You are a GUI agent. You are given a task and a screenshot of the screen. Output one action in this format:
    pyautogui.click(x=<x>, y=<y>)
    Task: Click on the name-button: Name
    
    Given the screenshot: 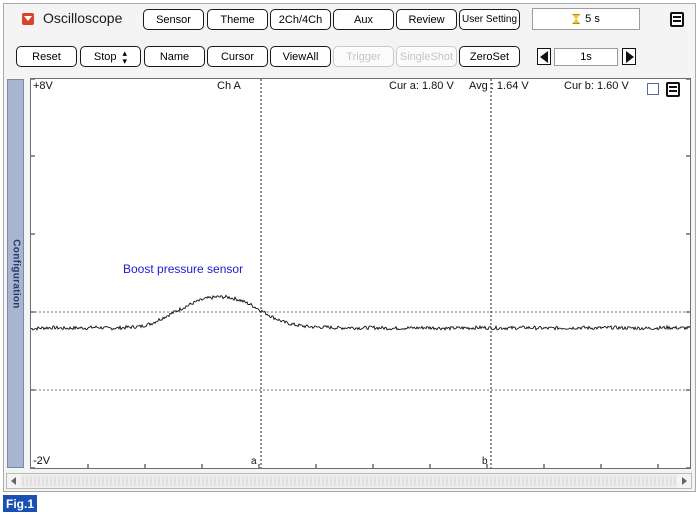 What is the action you would take?
    pyautogui.click(x=174, y=56)
    